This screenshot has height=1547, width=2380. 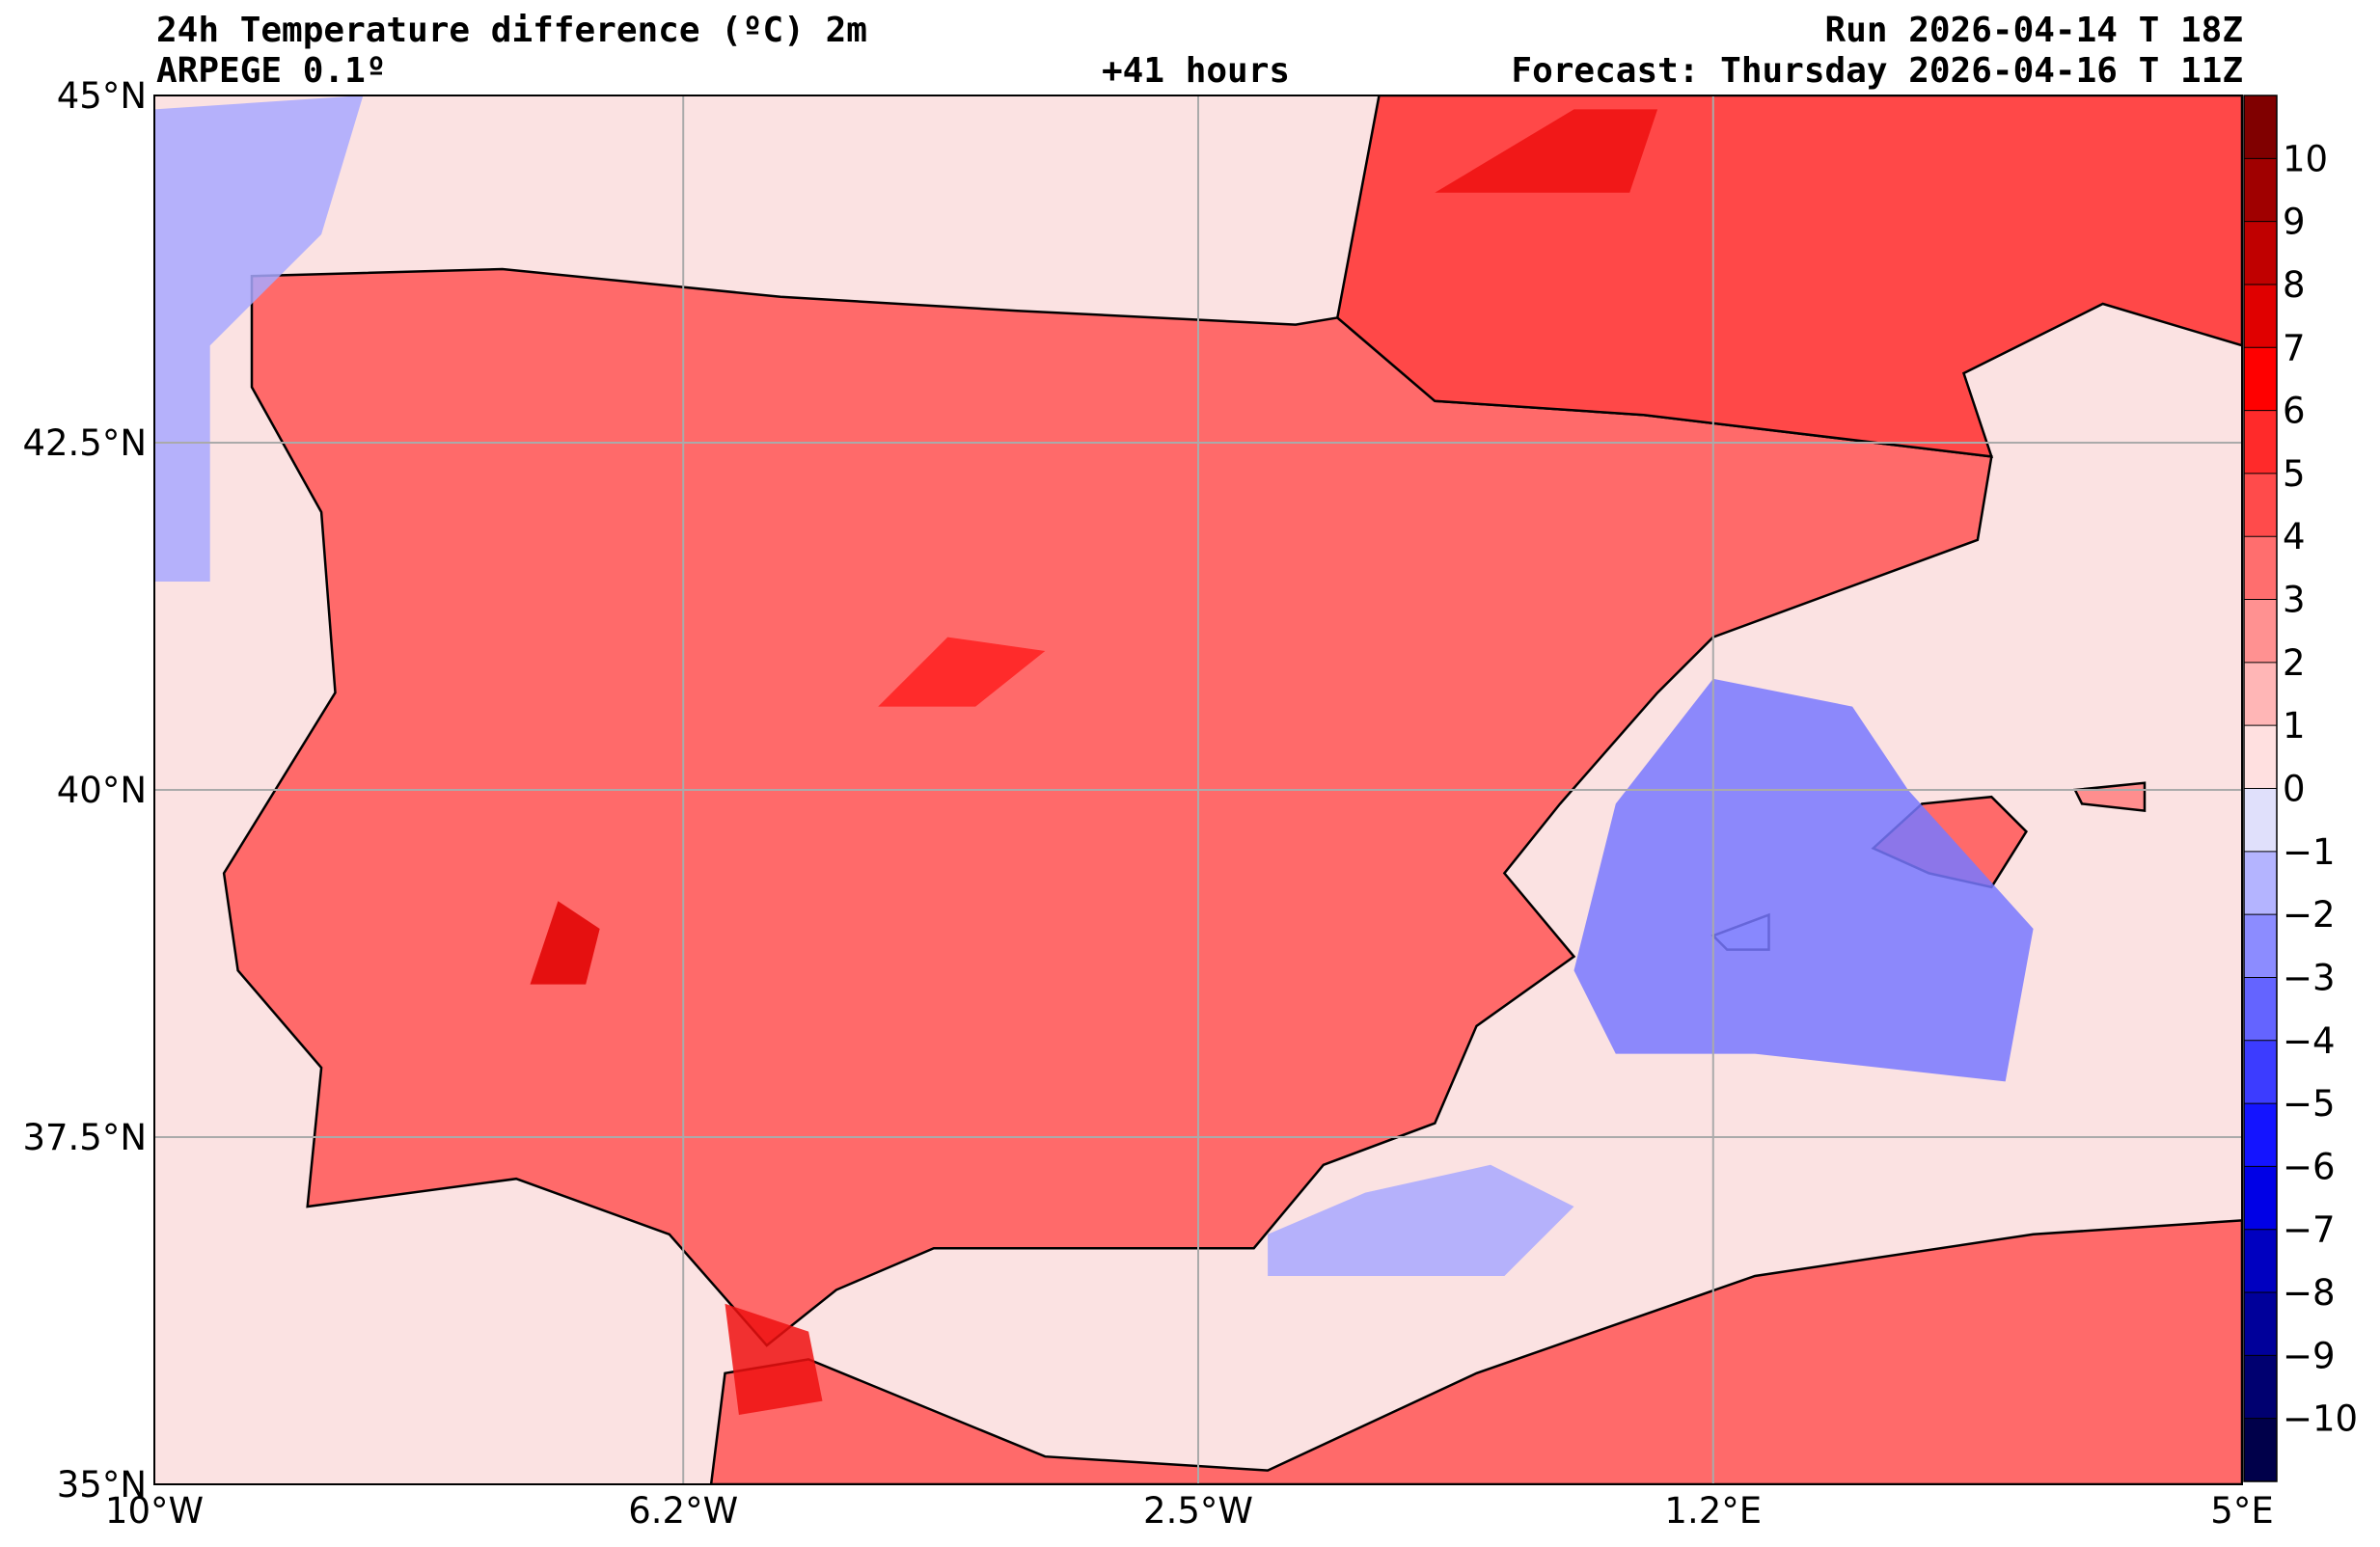 I want to click on castilla-warm-core, so click(x=962, y=672).